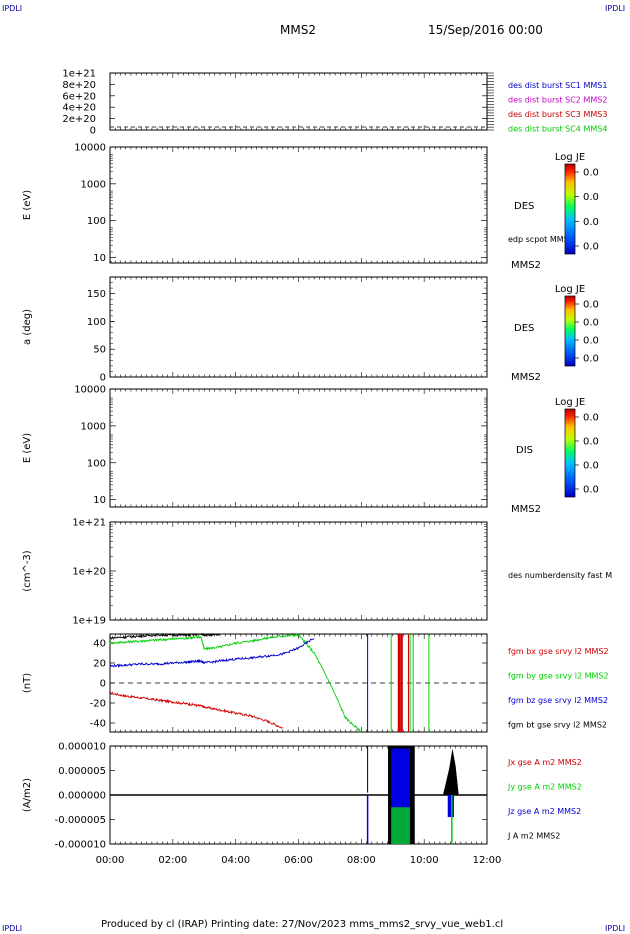 The image size is (630, 934). I want to click on p1-legend-entry: des dist burst SC1 MMS1, so click(557, 85).